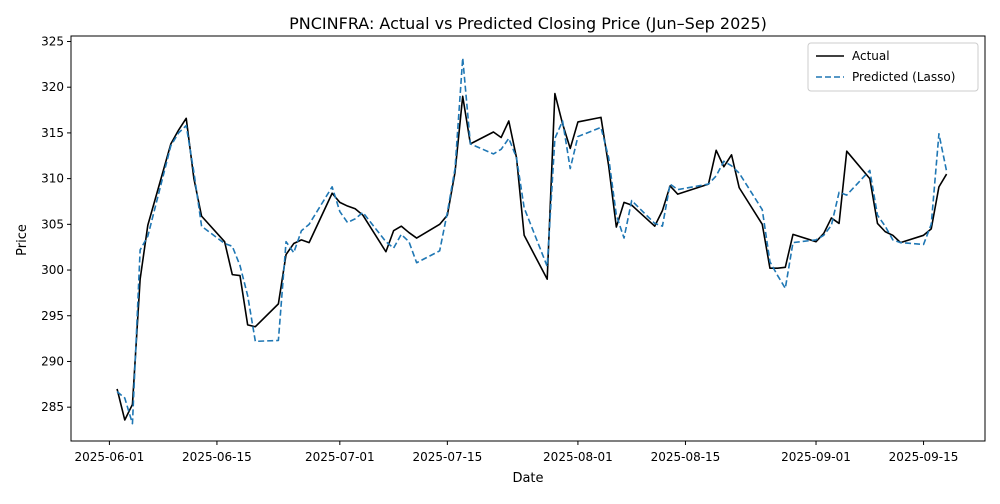  What do you see at coordinates (903, 77) in the screenshot?
I see `legend-label: Predicted (Lasso)` at bounding box center [903, 77].